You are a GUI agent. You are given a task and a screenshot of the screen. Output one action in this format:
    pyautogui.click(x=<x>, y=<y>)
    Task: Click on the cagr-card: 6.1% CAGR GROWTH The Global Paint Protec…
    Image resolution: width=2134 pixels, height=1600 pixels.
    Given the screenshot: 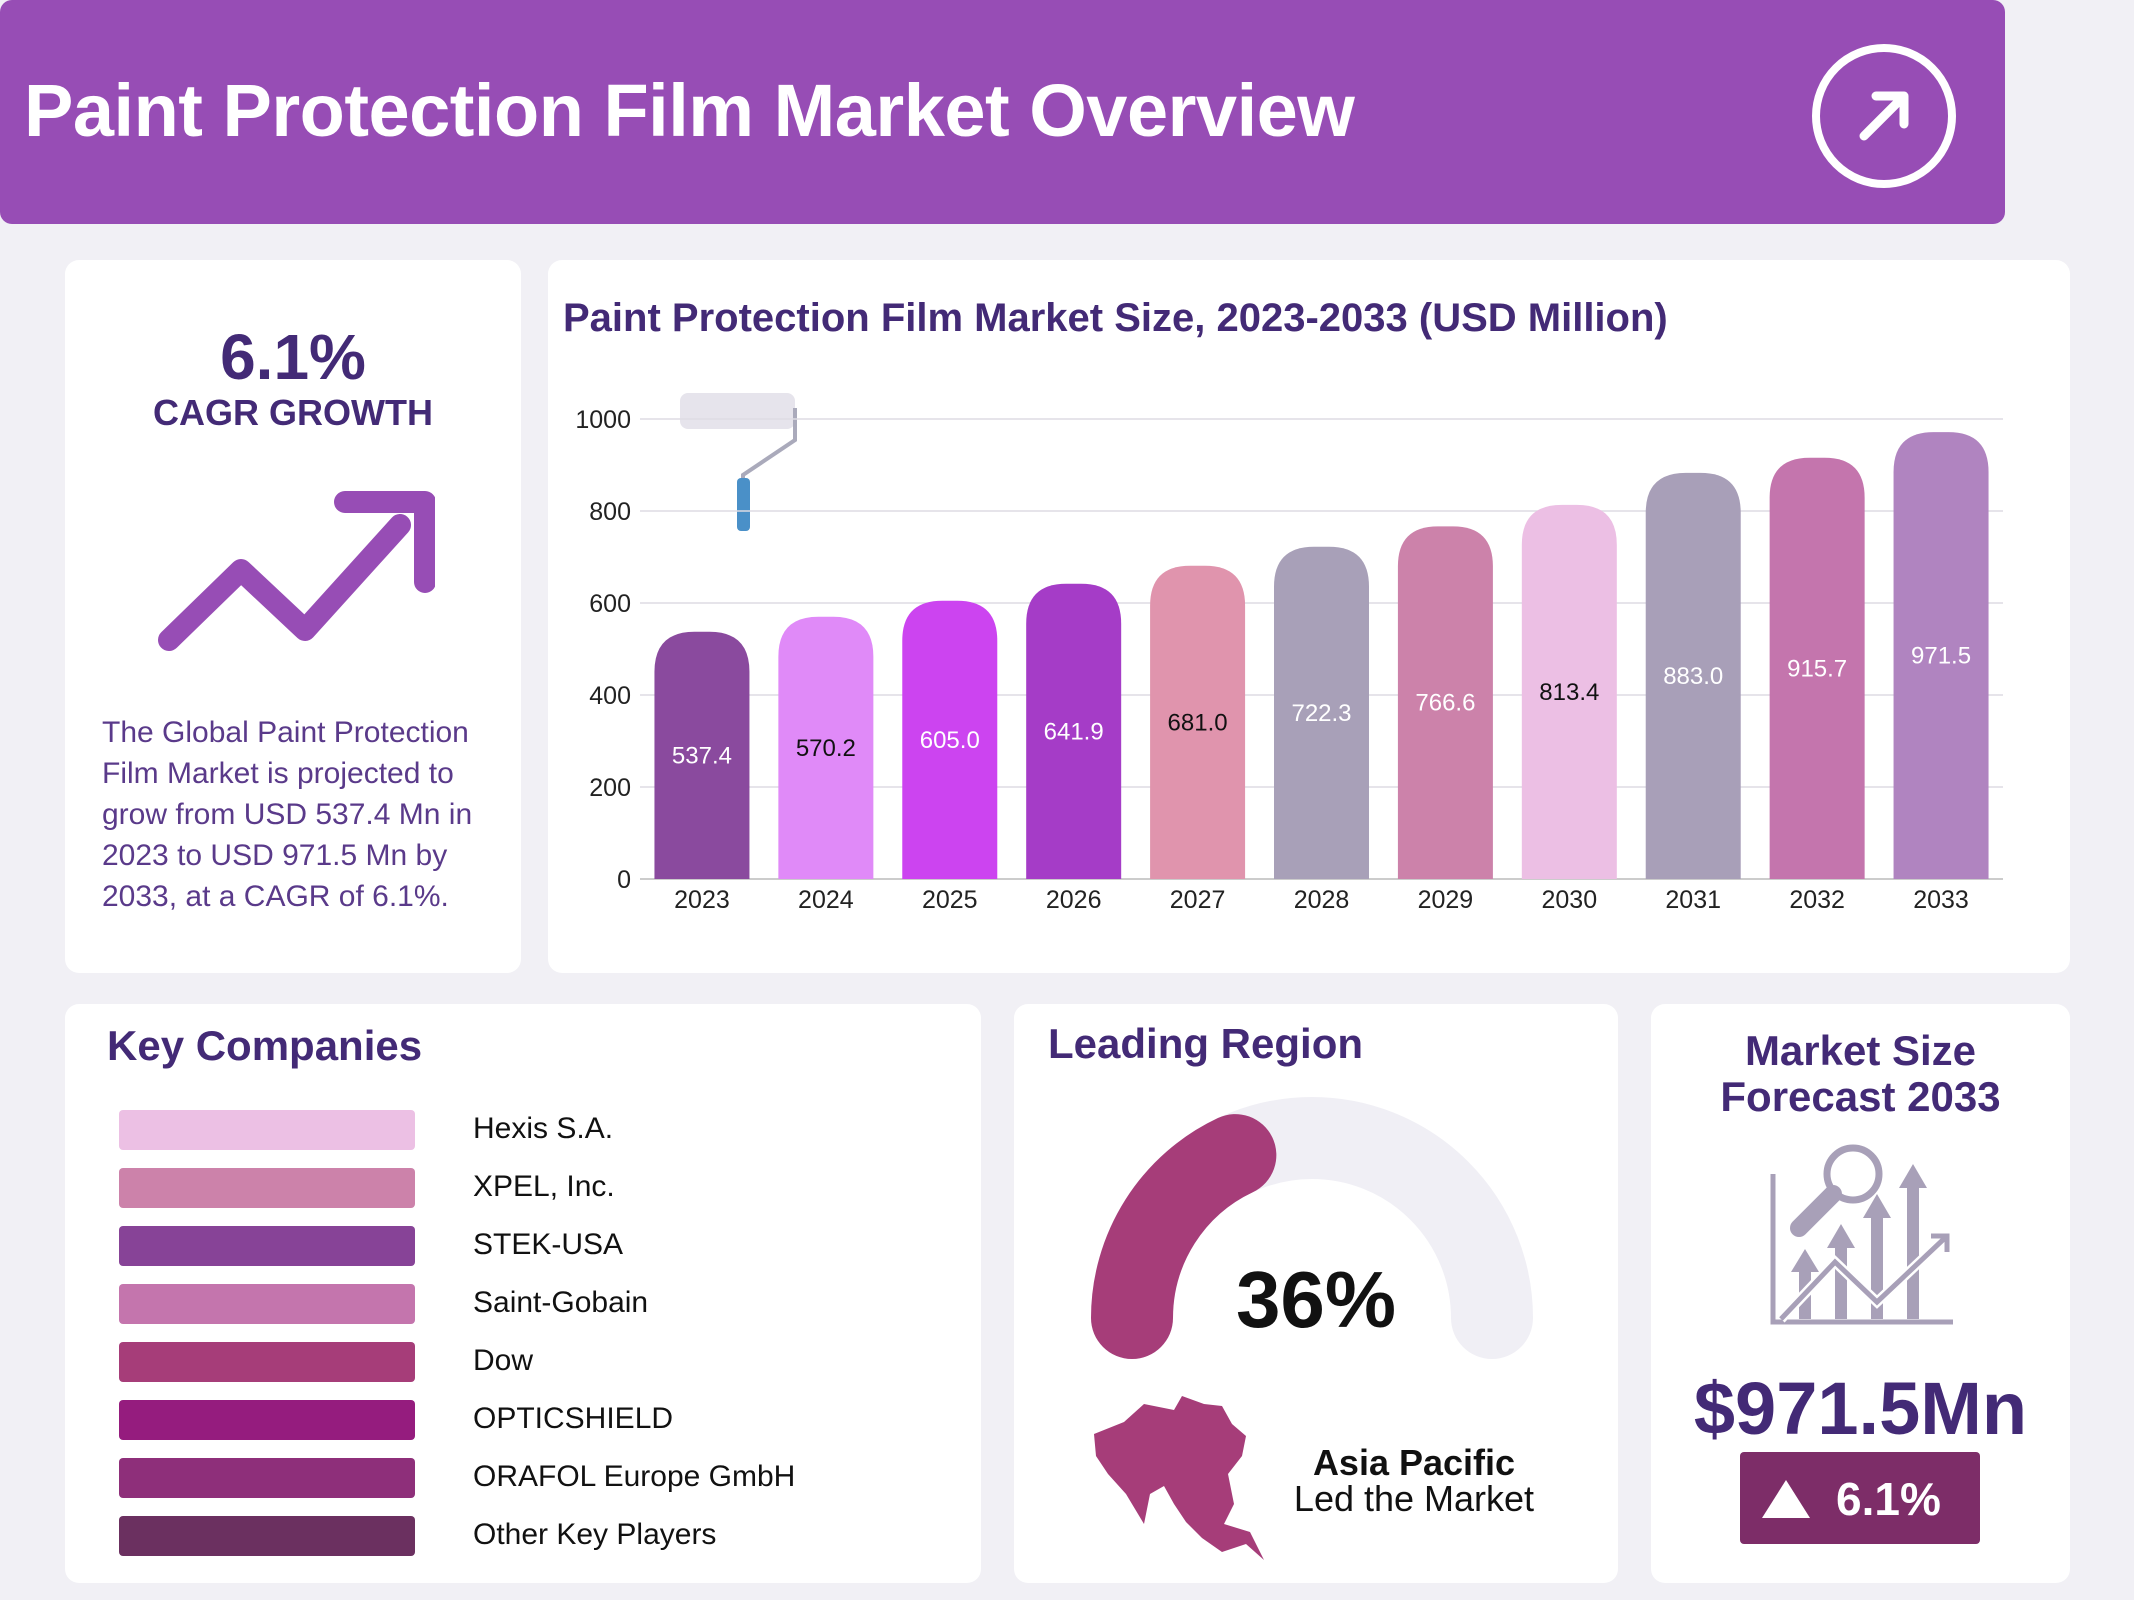 What is the action you would take?
    pyautogui.click(x=293, y=616)
    